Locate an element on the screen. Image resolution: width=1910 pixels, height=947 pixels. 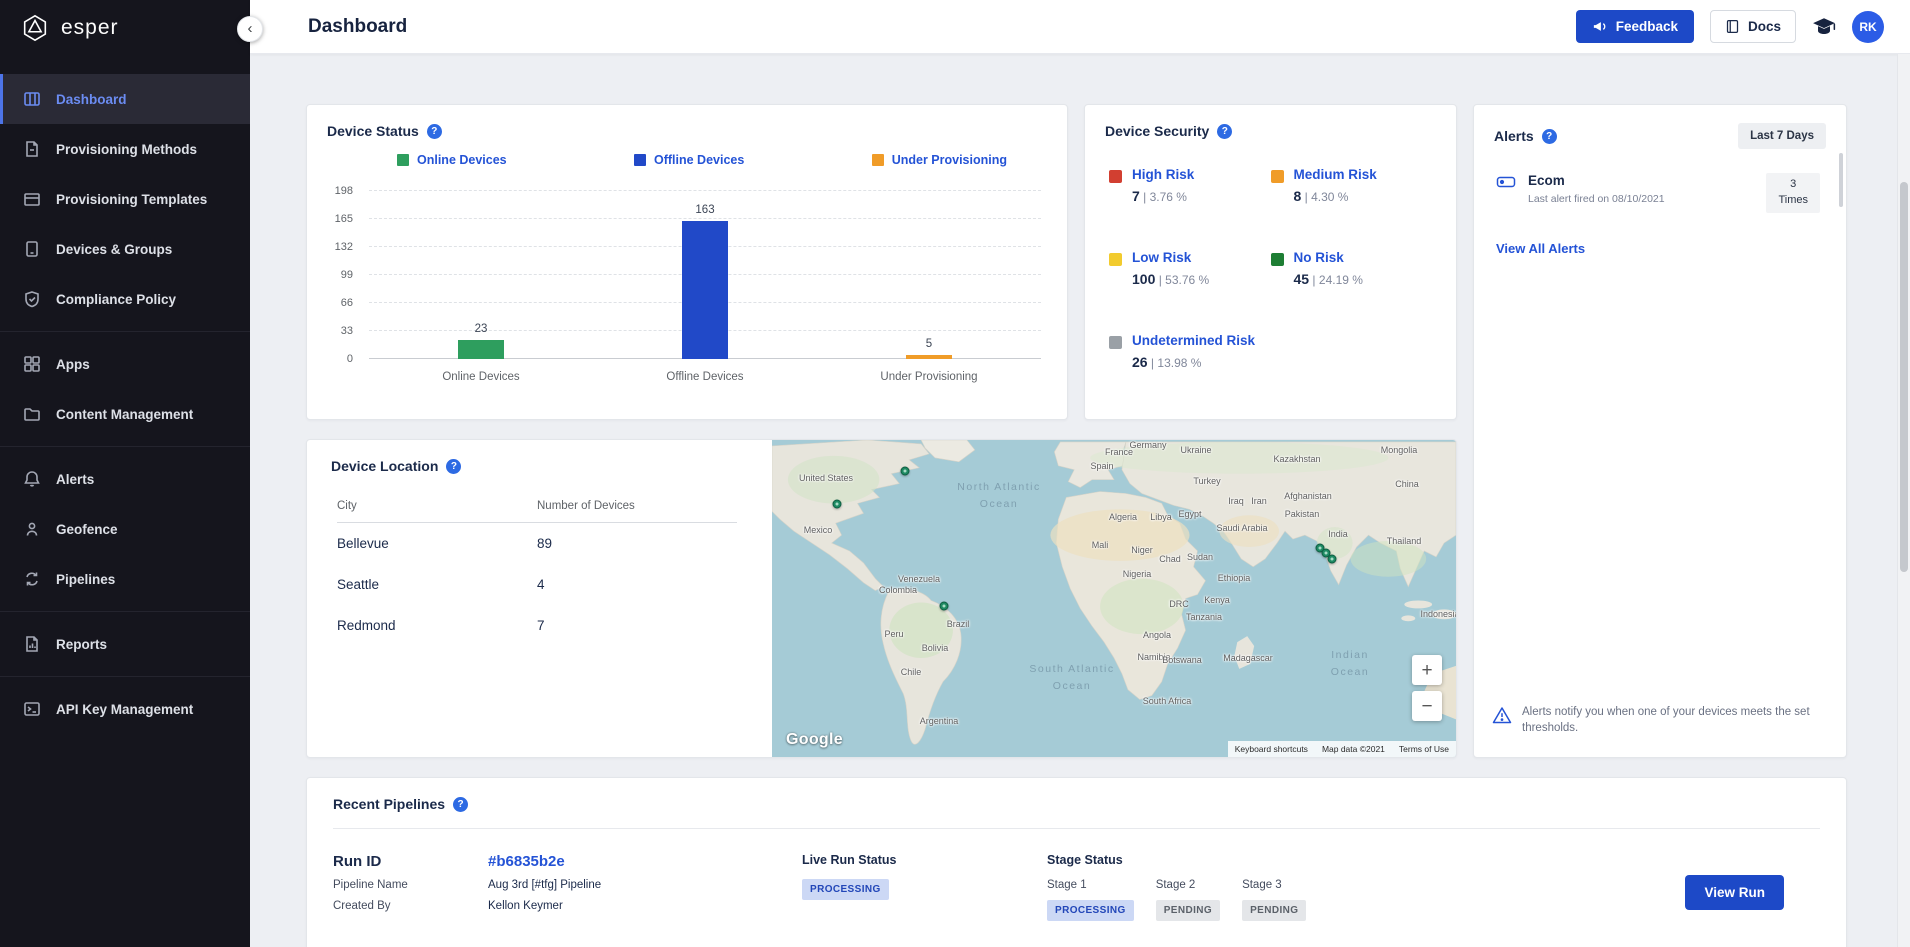
keyboard-shortcuts-link: Keyboard shortcuts is located at coordinates (1271, 749).